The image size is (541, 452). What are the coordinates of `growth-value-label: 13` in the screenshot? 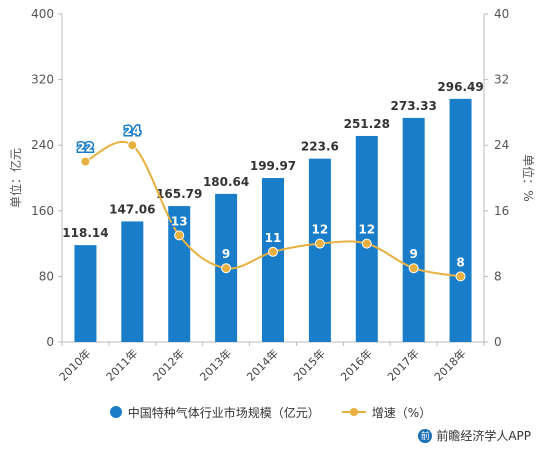 It's located at (179, 221).